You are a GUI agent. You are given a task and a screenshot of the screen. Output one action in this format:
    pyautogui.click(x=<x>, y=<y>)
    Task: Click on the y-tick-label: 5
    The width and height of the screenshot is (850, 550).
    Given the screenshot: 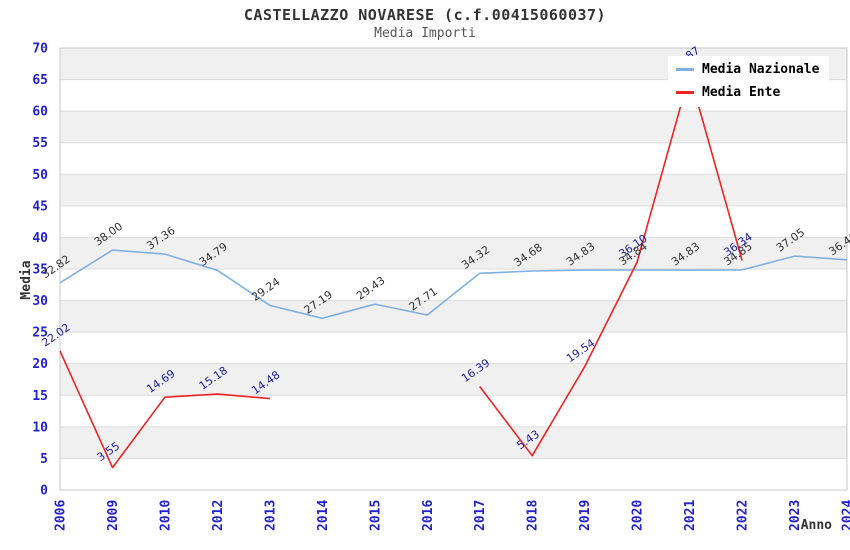 What is the action you would take?
    pyautogui.click(x=44, y=459)
    